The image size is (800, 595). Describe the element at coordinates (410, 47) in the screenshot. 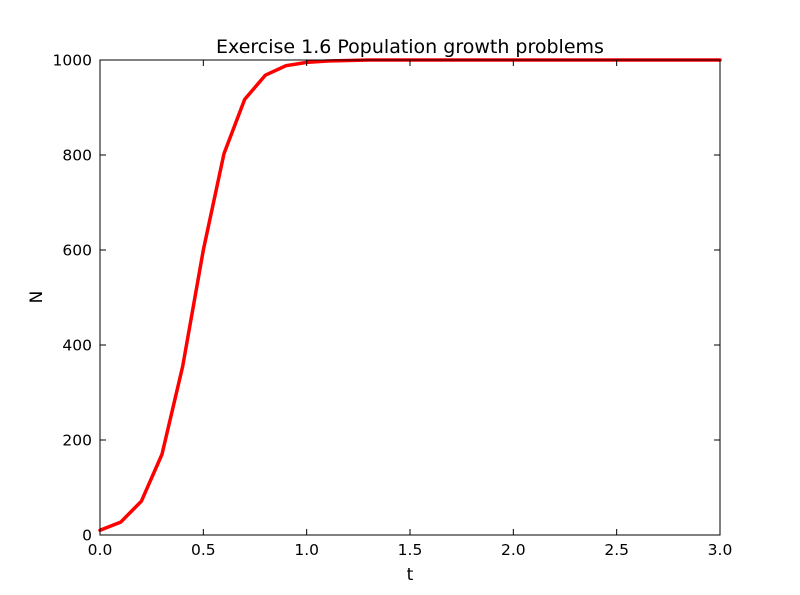

I see `chart-title: Exercise 1.6 Population growth problems` at that location.